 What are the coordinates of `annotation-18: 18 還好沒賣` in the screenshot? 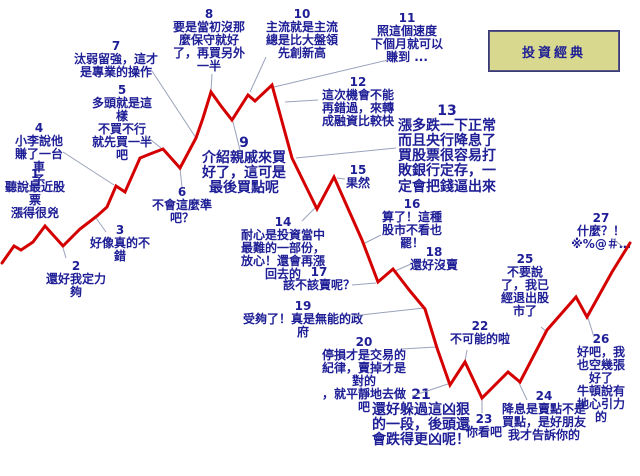 It's located at (433, 258).